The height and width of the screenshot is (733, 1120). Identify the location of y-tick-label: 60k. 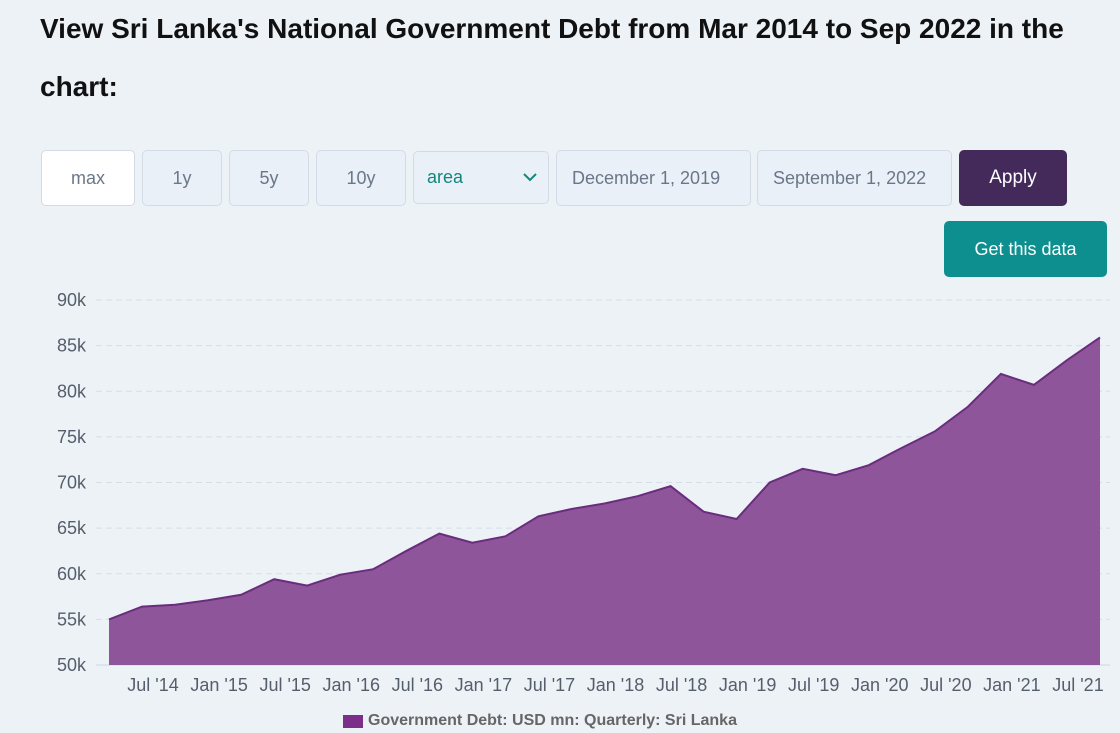
(72, 574).